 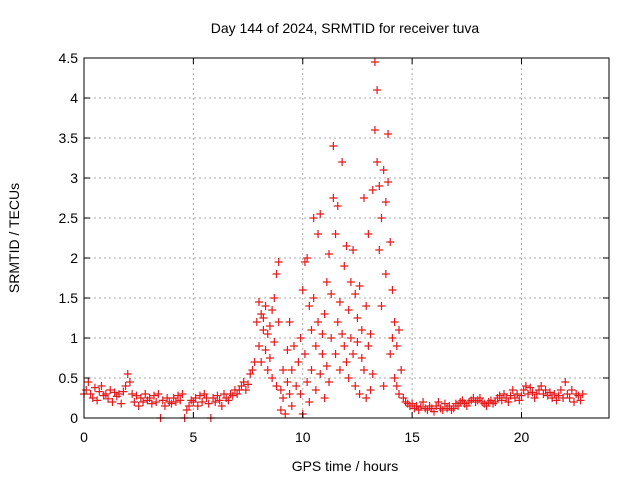 What do you see at coordinates (193, 437) in the screenshot?
I see `x-tick-label: 5` at bounding box center [193, 437].